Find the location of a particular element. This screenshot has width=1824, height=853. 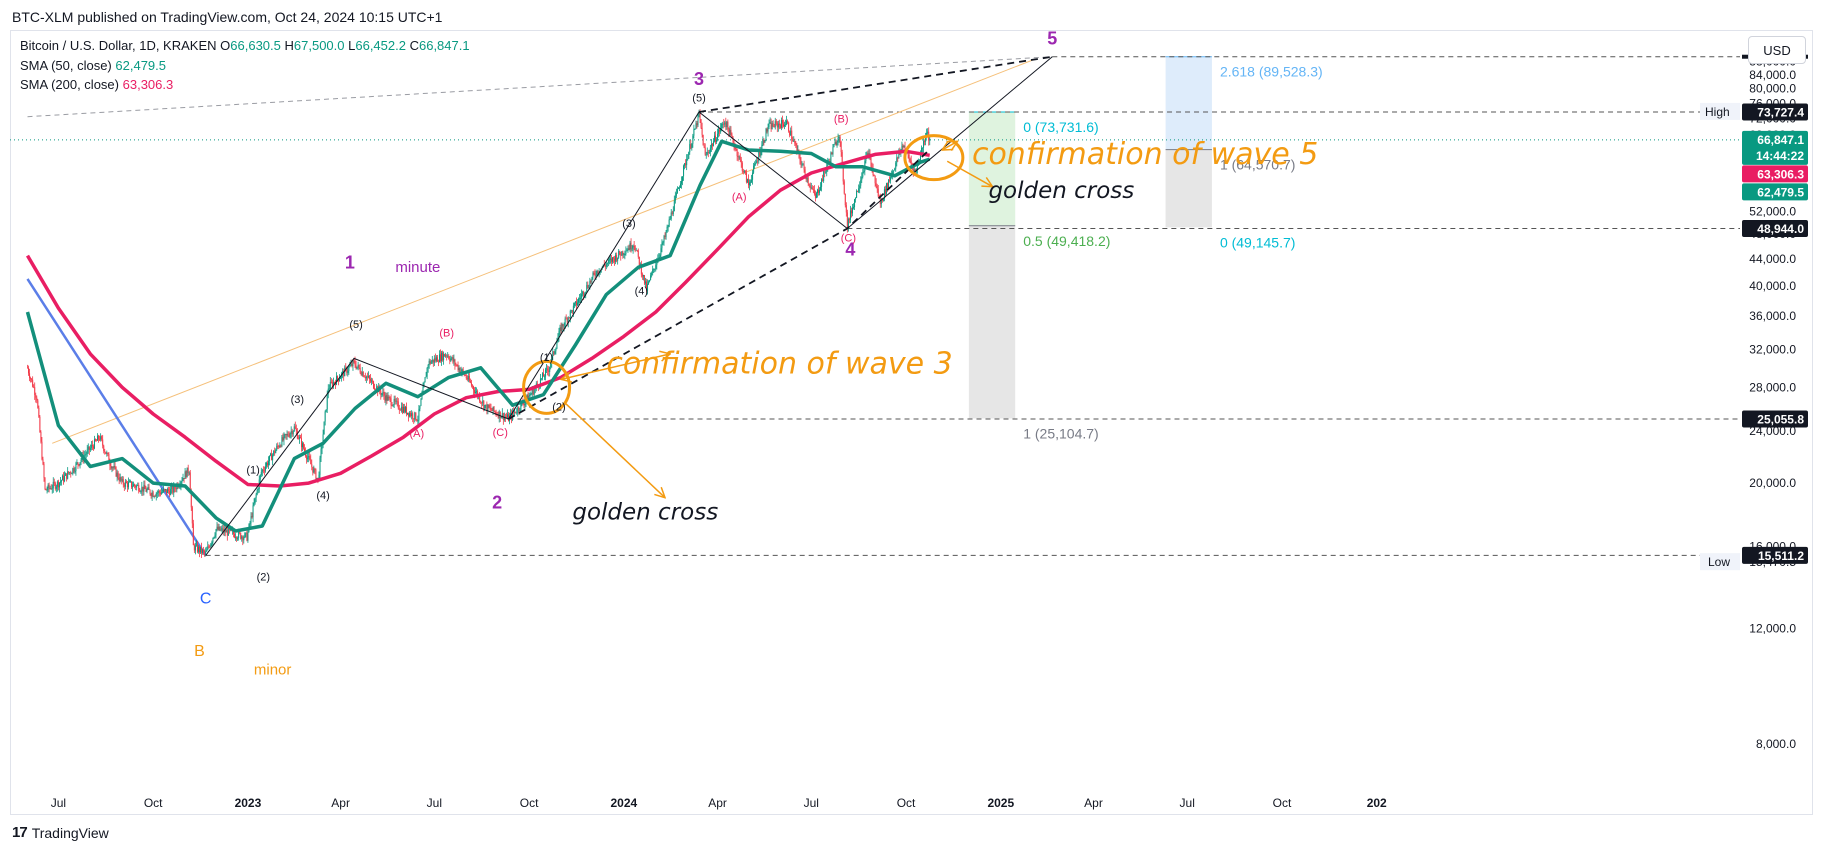

price-axis-tag is located at coordinates (1775, 112).